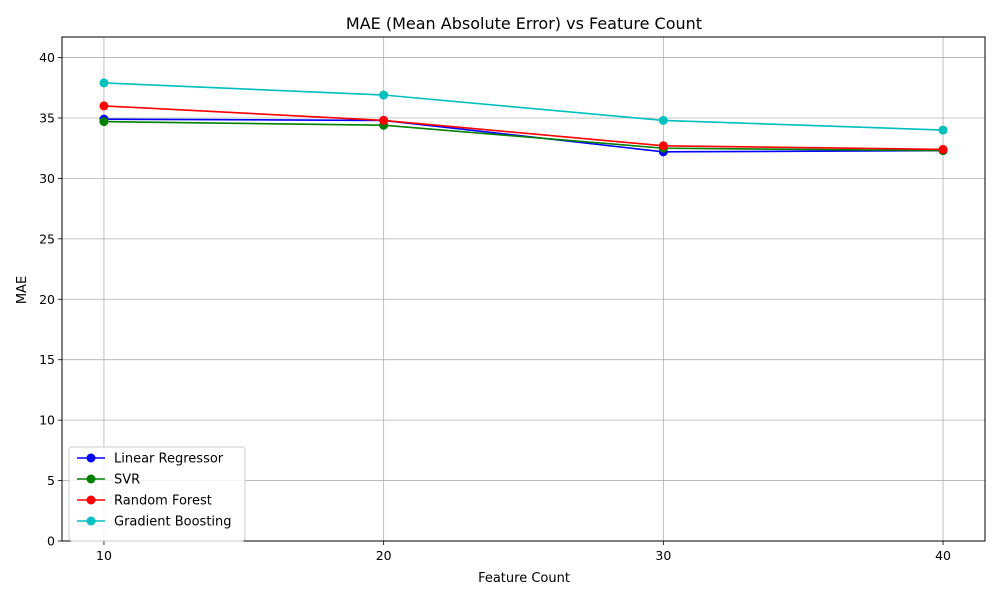 This screenshot has height=600, width=1000. I want to click on legend-item: Random Forest, so click(144, 501).